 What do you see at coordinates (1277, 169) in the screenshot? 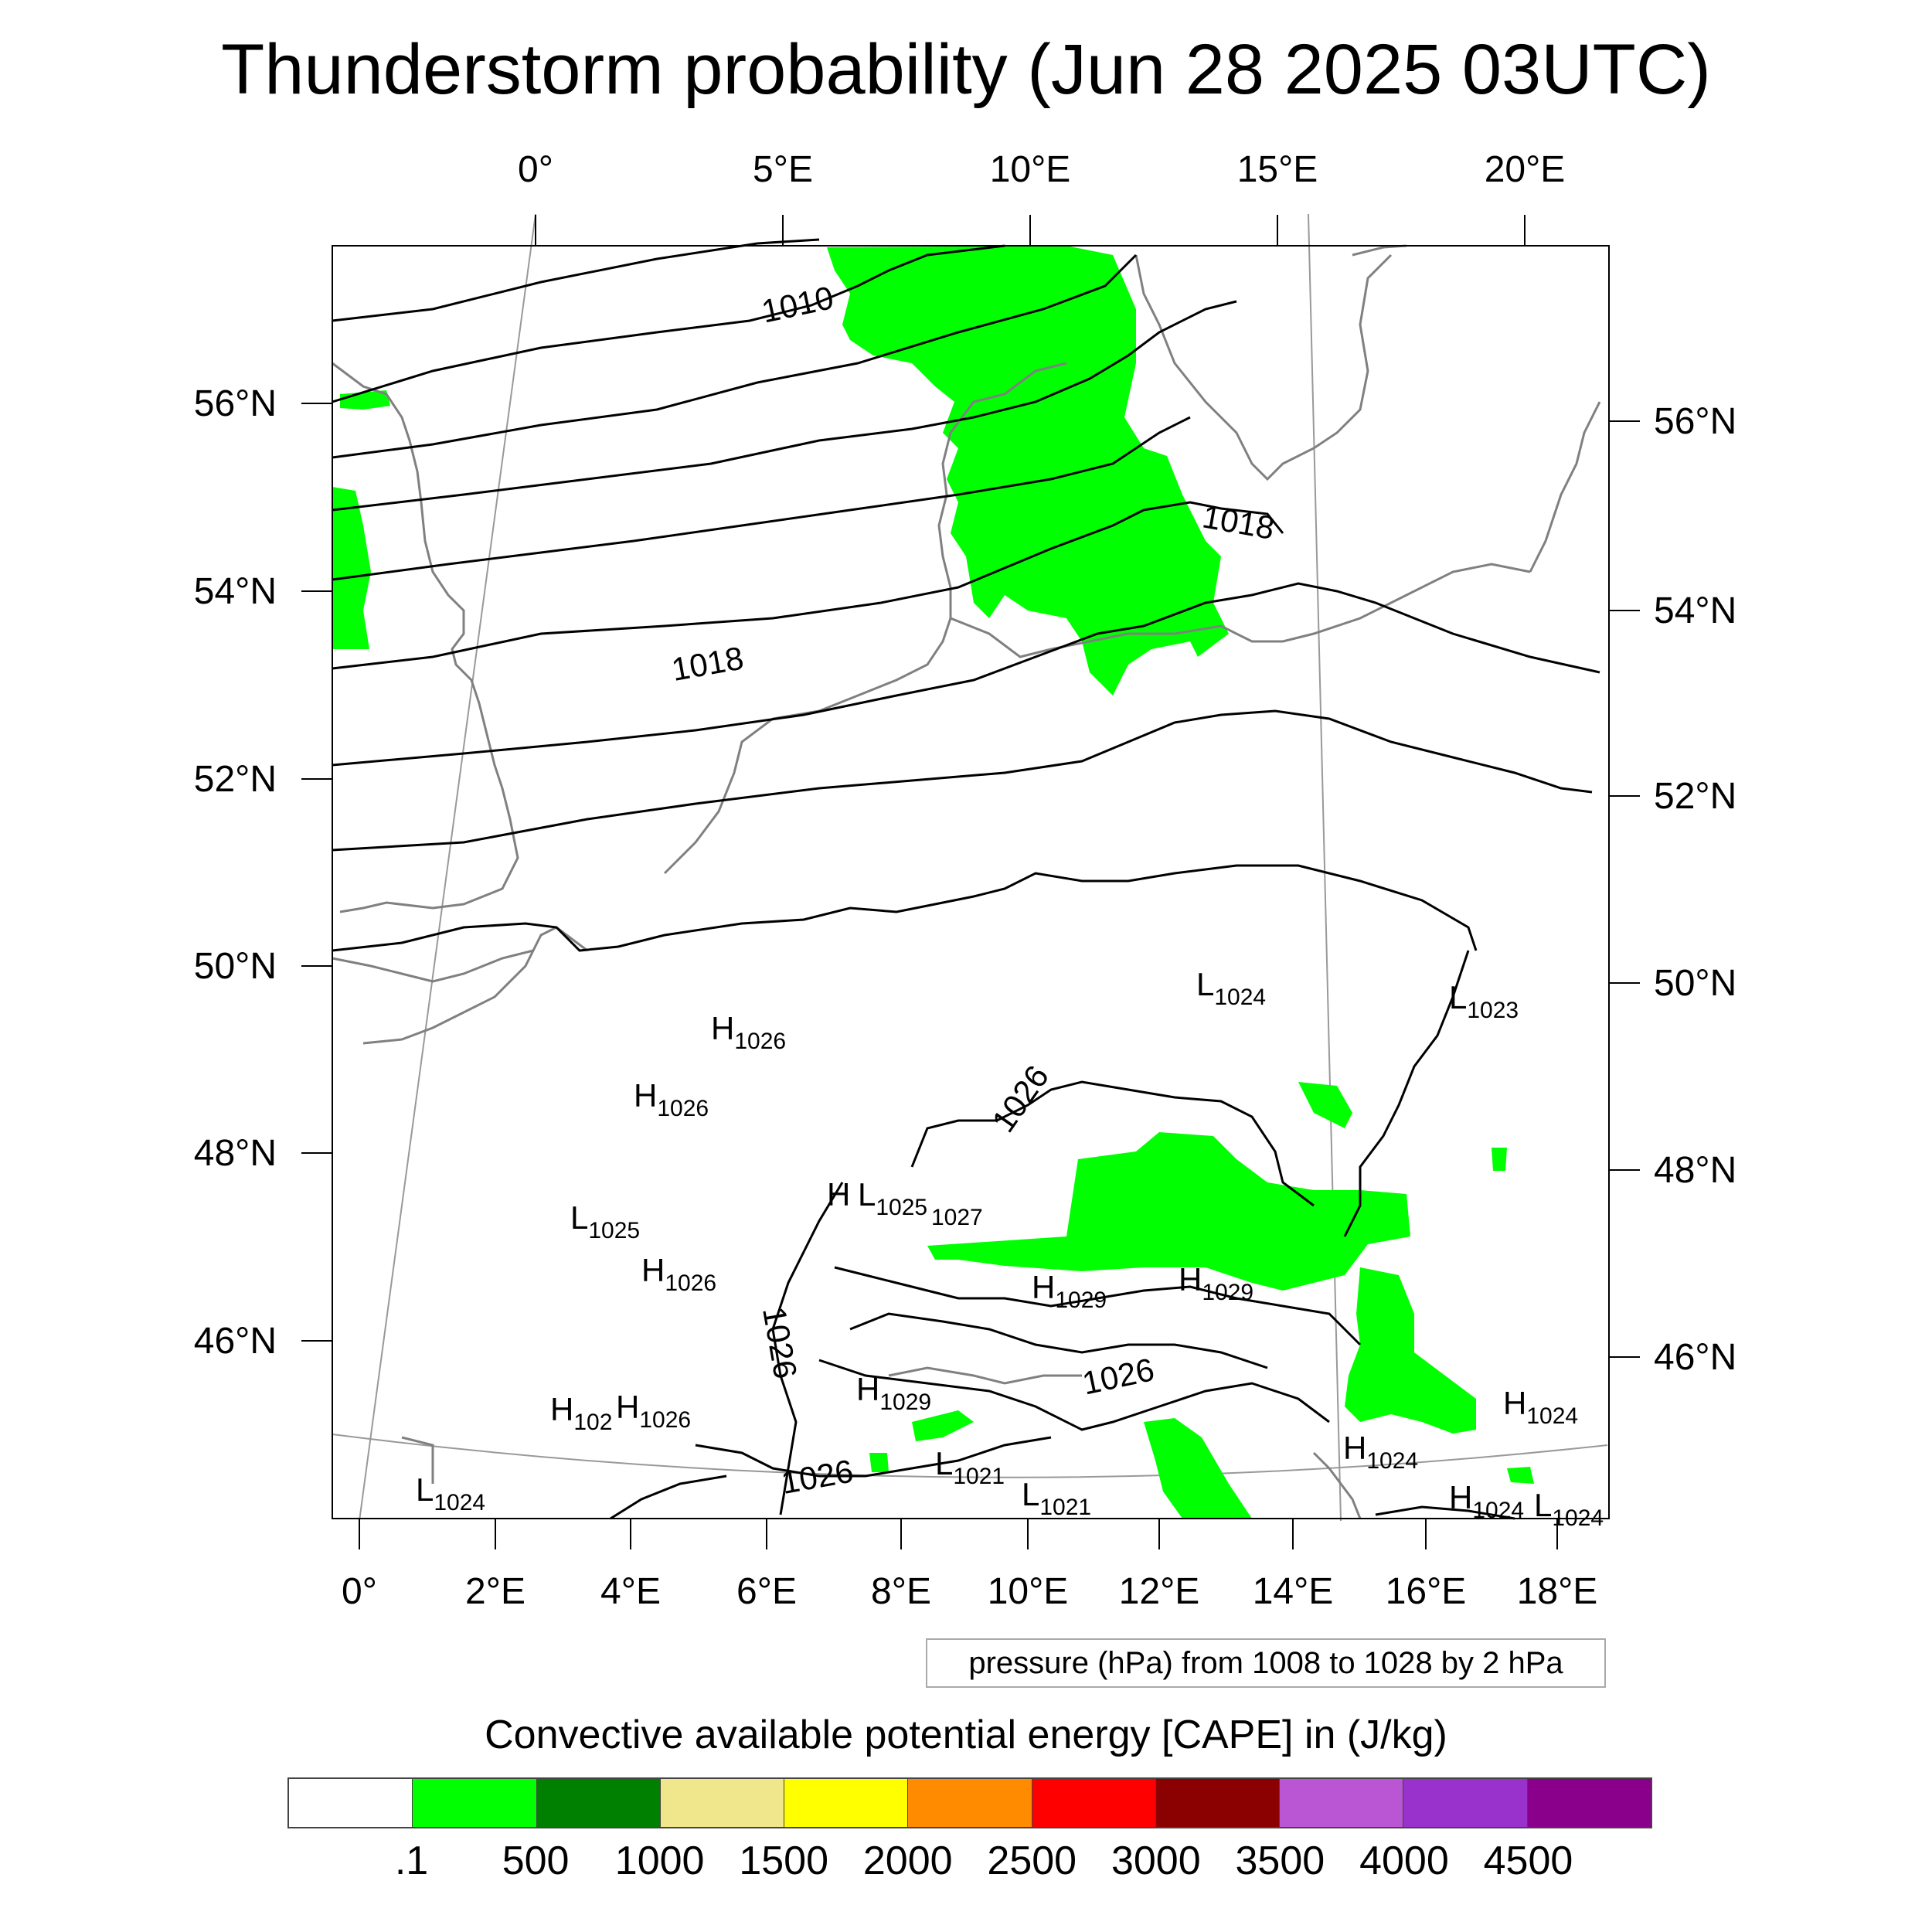
I see `top-tick-label: 15°E` at bounding box center [1277, 169].